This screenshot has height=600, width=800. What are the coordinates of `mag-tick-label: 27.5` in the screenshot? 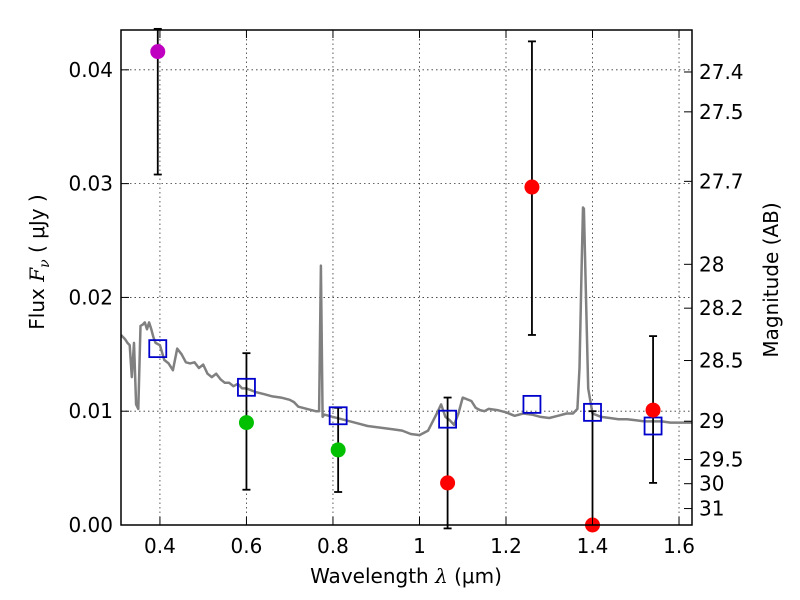 It's located at (721, 112).